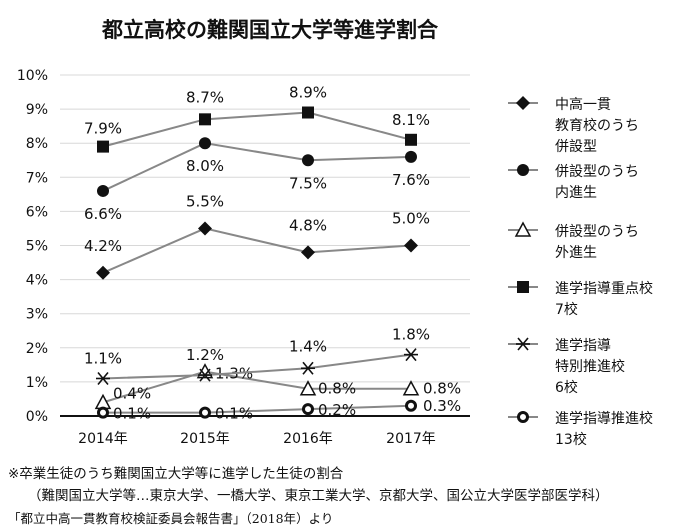 This screenshot has height=532, width=682. What do you see at coordinates (37, 349) in the screenshot?
I see `y-tick-label: 2%` at bounding box center [37, 349].